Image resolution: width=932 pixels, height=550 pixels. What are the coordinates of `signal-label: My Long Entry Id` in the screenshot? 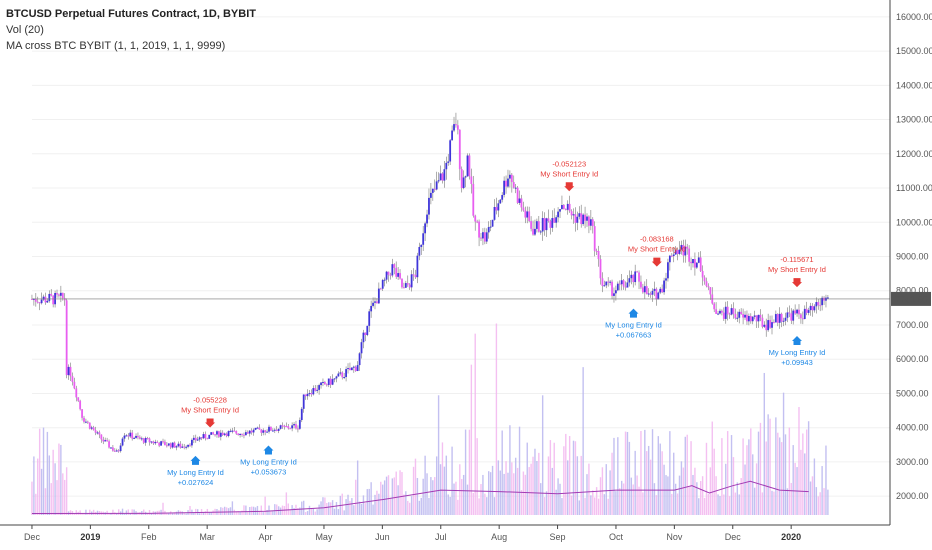 It's located at (268, 462).